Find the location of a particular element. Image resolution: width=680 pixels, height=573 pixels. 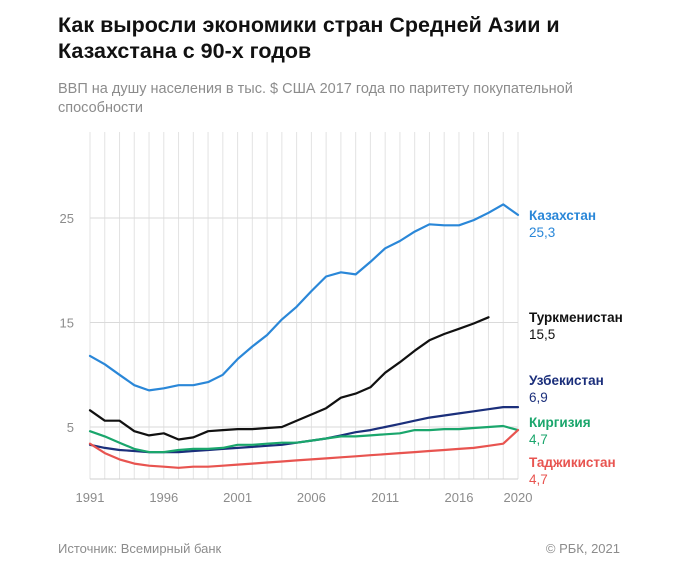

series-name-label: Туркменистан is located at coordinates (576, 317).